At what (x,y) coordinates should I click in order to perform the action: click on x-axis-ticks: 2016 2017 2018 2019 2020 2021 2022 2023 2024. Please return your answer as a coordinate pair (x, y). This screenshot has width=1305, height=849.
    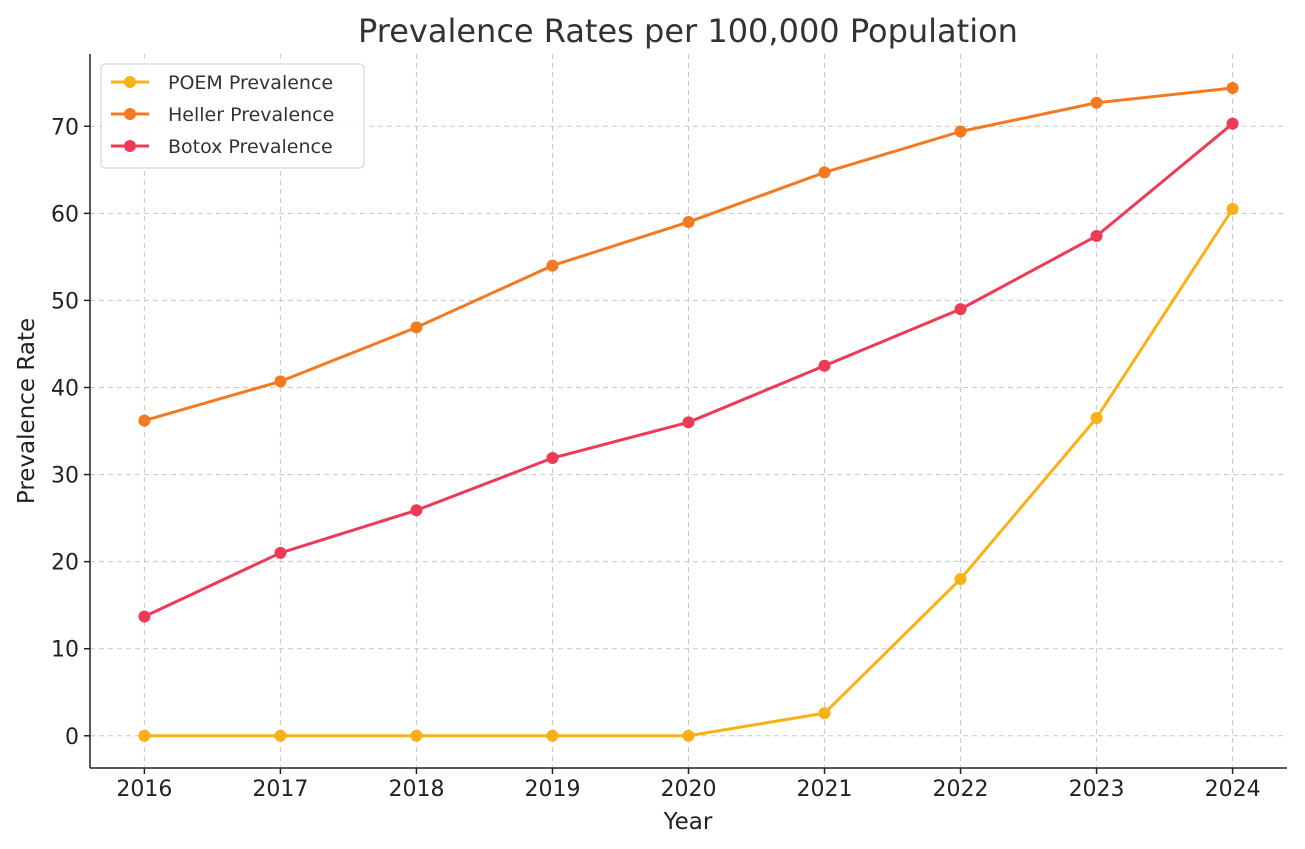
    Looking at the image, I should click on (688, 785).